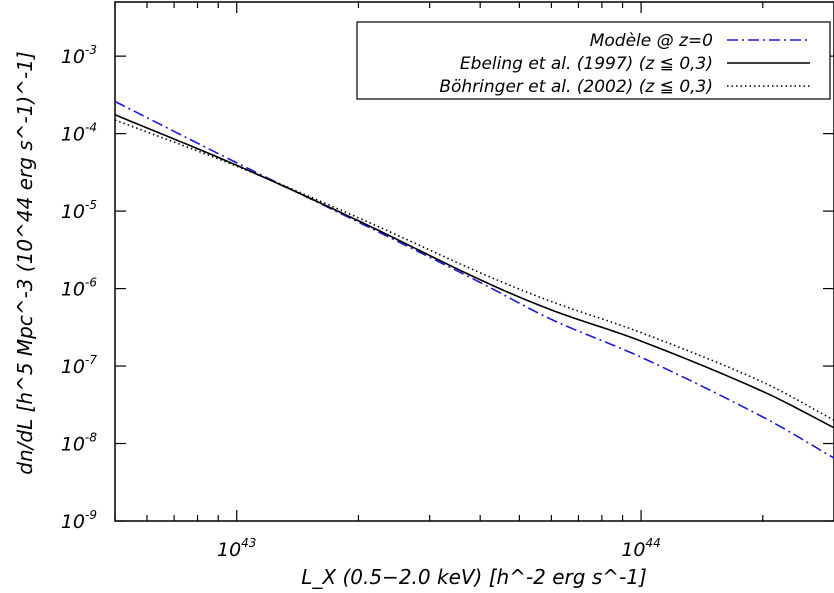  I want to click on y-tick-label: 10⁻⁶, so click(79, 288).